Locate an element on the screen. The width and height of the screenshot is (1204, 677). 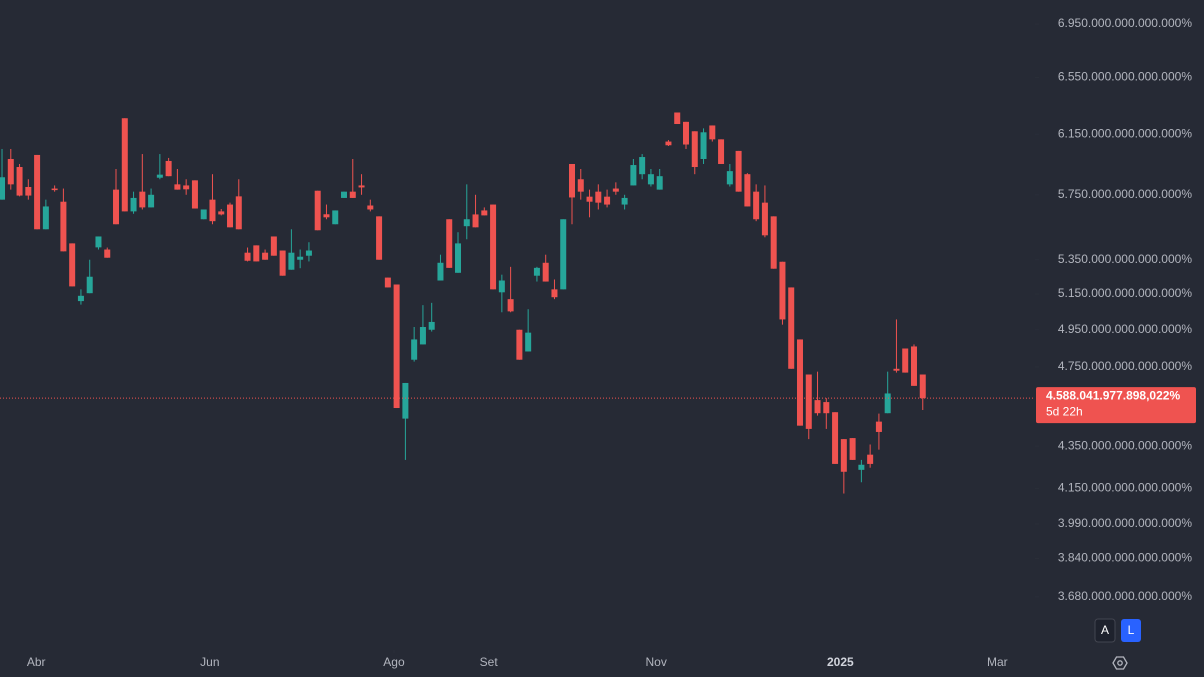
settings-center is located at coordinates (1120, 663).